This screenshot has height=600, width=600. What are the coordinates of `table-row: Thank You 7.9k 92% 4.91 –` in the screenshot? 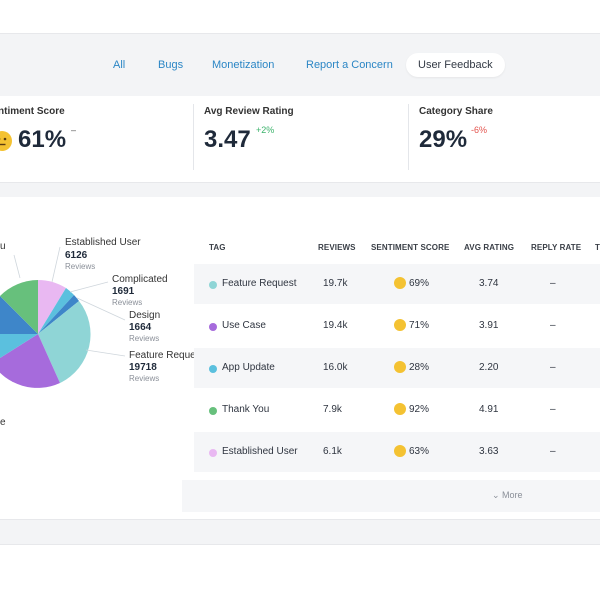 It's located at (397, 410).